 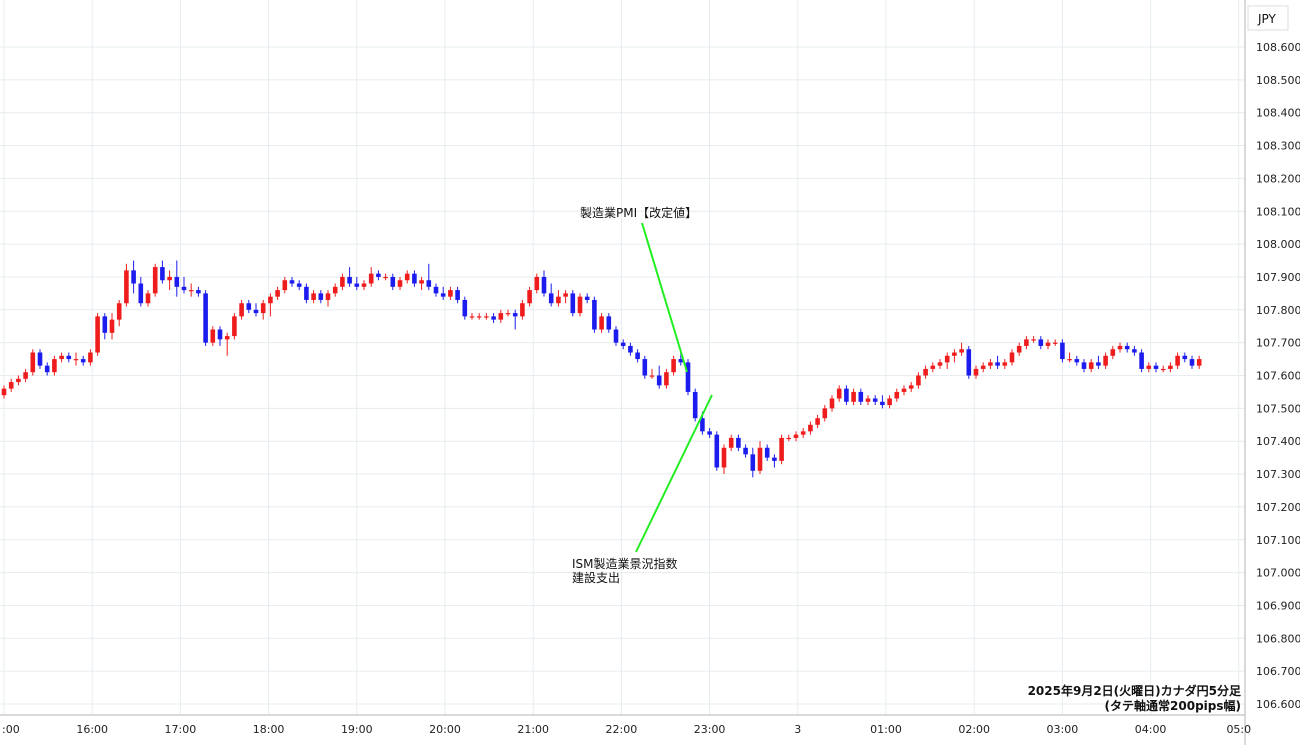 I want to click on annotation-pmi-label: 製造業PMI【改定値】, so click(x=638, y=212).